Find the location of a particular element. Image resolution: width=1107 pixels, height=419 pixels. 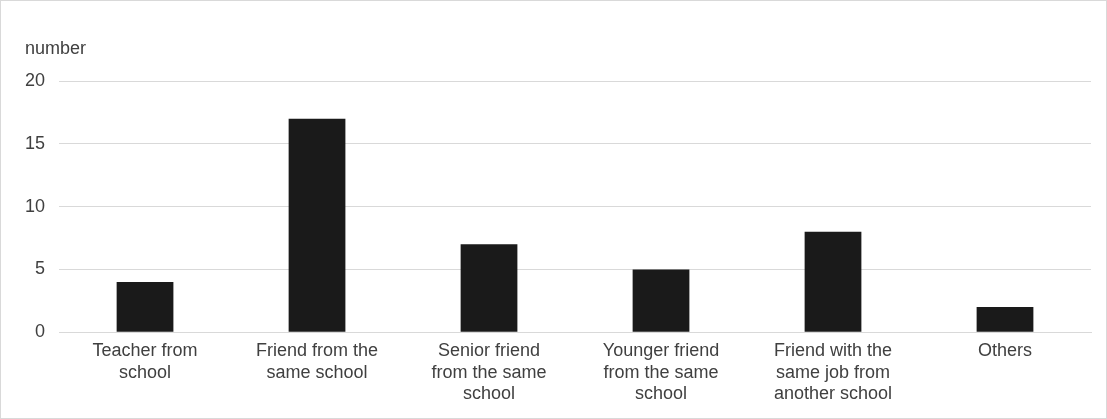

x-tick-label: Senior friend from the same school is located at coordinates (489, 371).